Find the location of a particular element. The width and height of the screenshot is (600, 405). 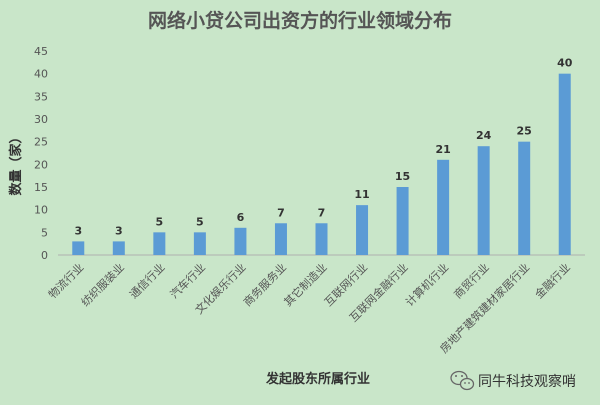

watermark: 同牛科技观察哨 is located at coordinates (513, 380).